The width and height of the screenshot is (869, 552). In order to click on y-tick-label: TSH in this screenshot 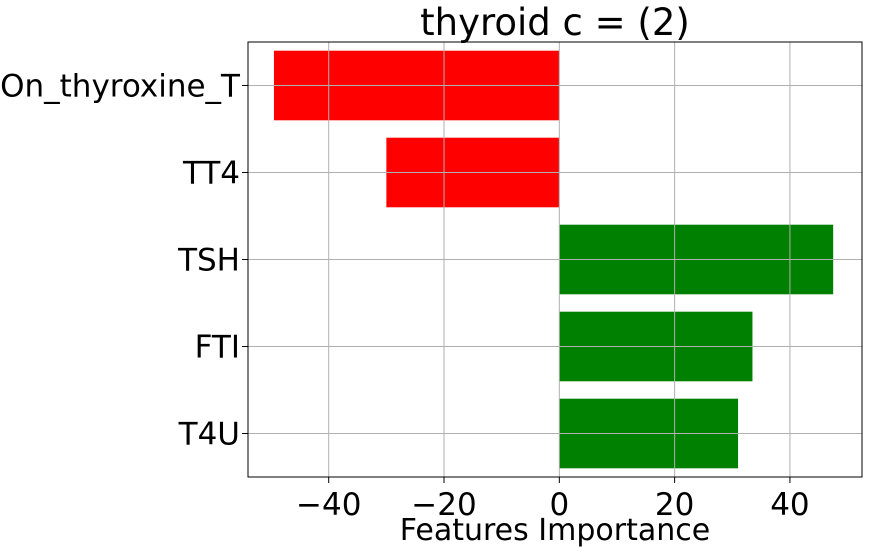, I will do `click(208, 261)`.